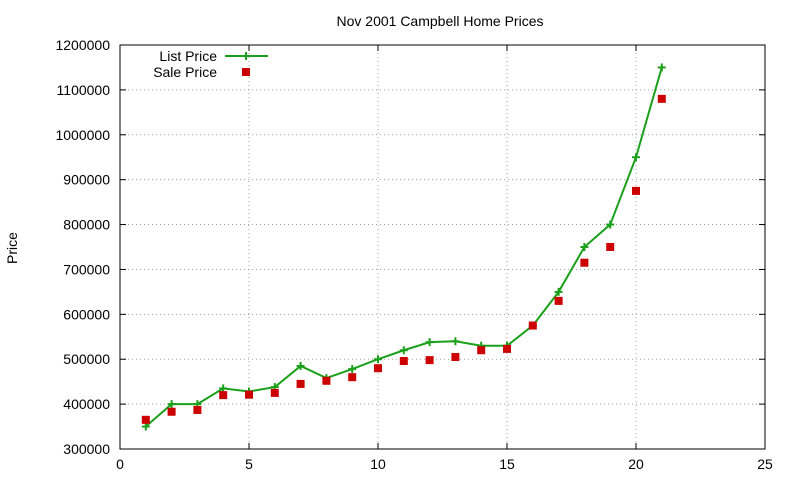  What do you see at coordinates (440, 21) in the screenshot?
I see `chart-title: Nov 2001 Campbell Home Prices` at bounding box center [440, 21].